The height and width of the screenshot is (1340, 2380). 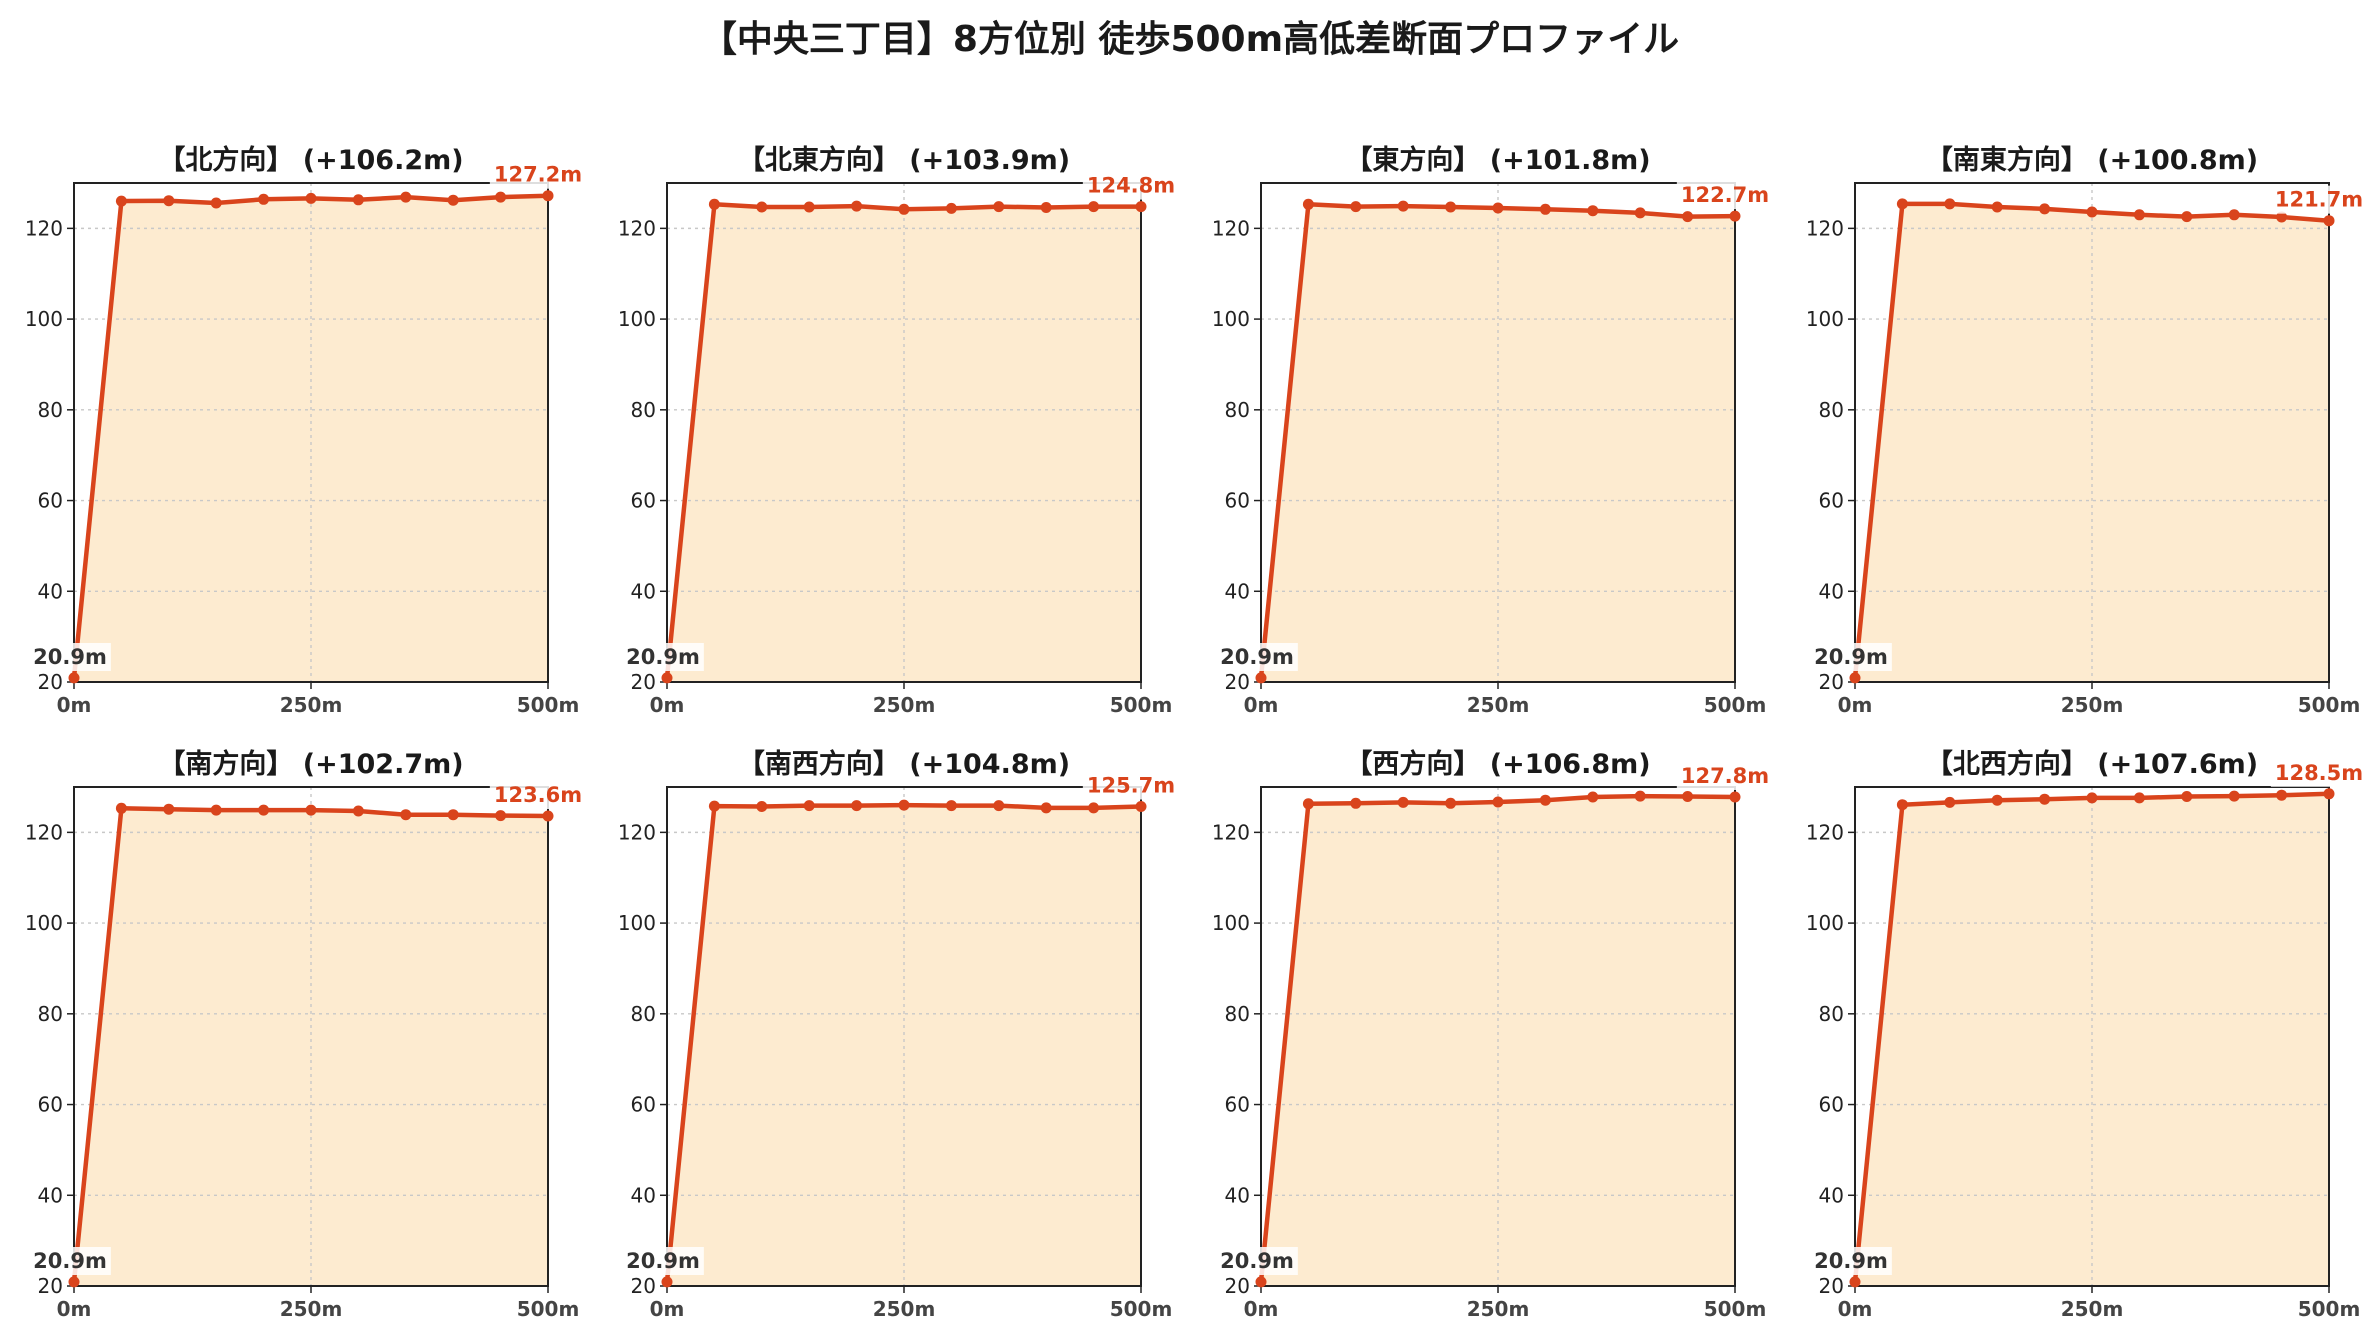 I want to click on end-elevation-label: 128.5m, so click(x=2319, y=773).